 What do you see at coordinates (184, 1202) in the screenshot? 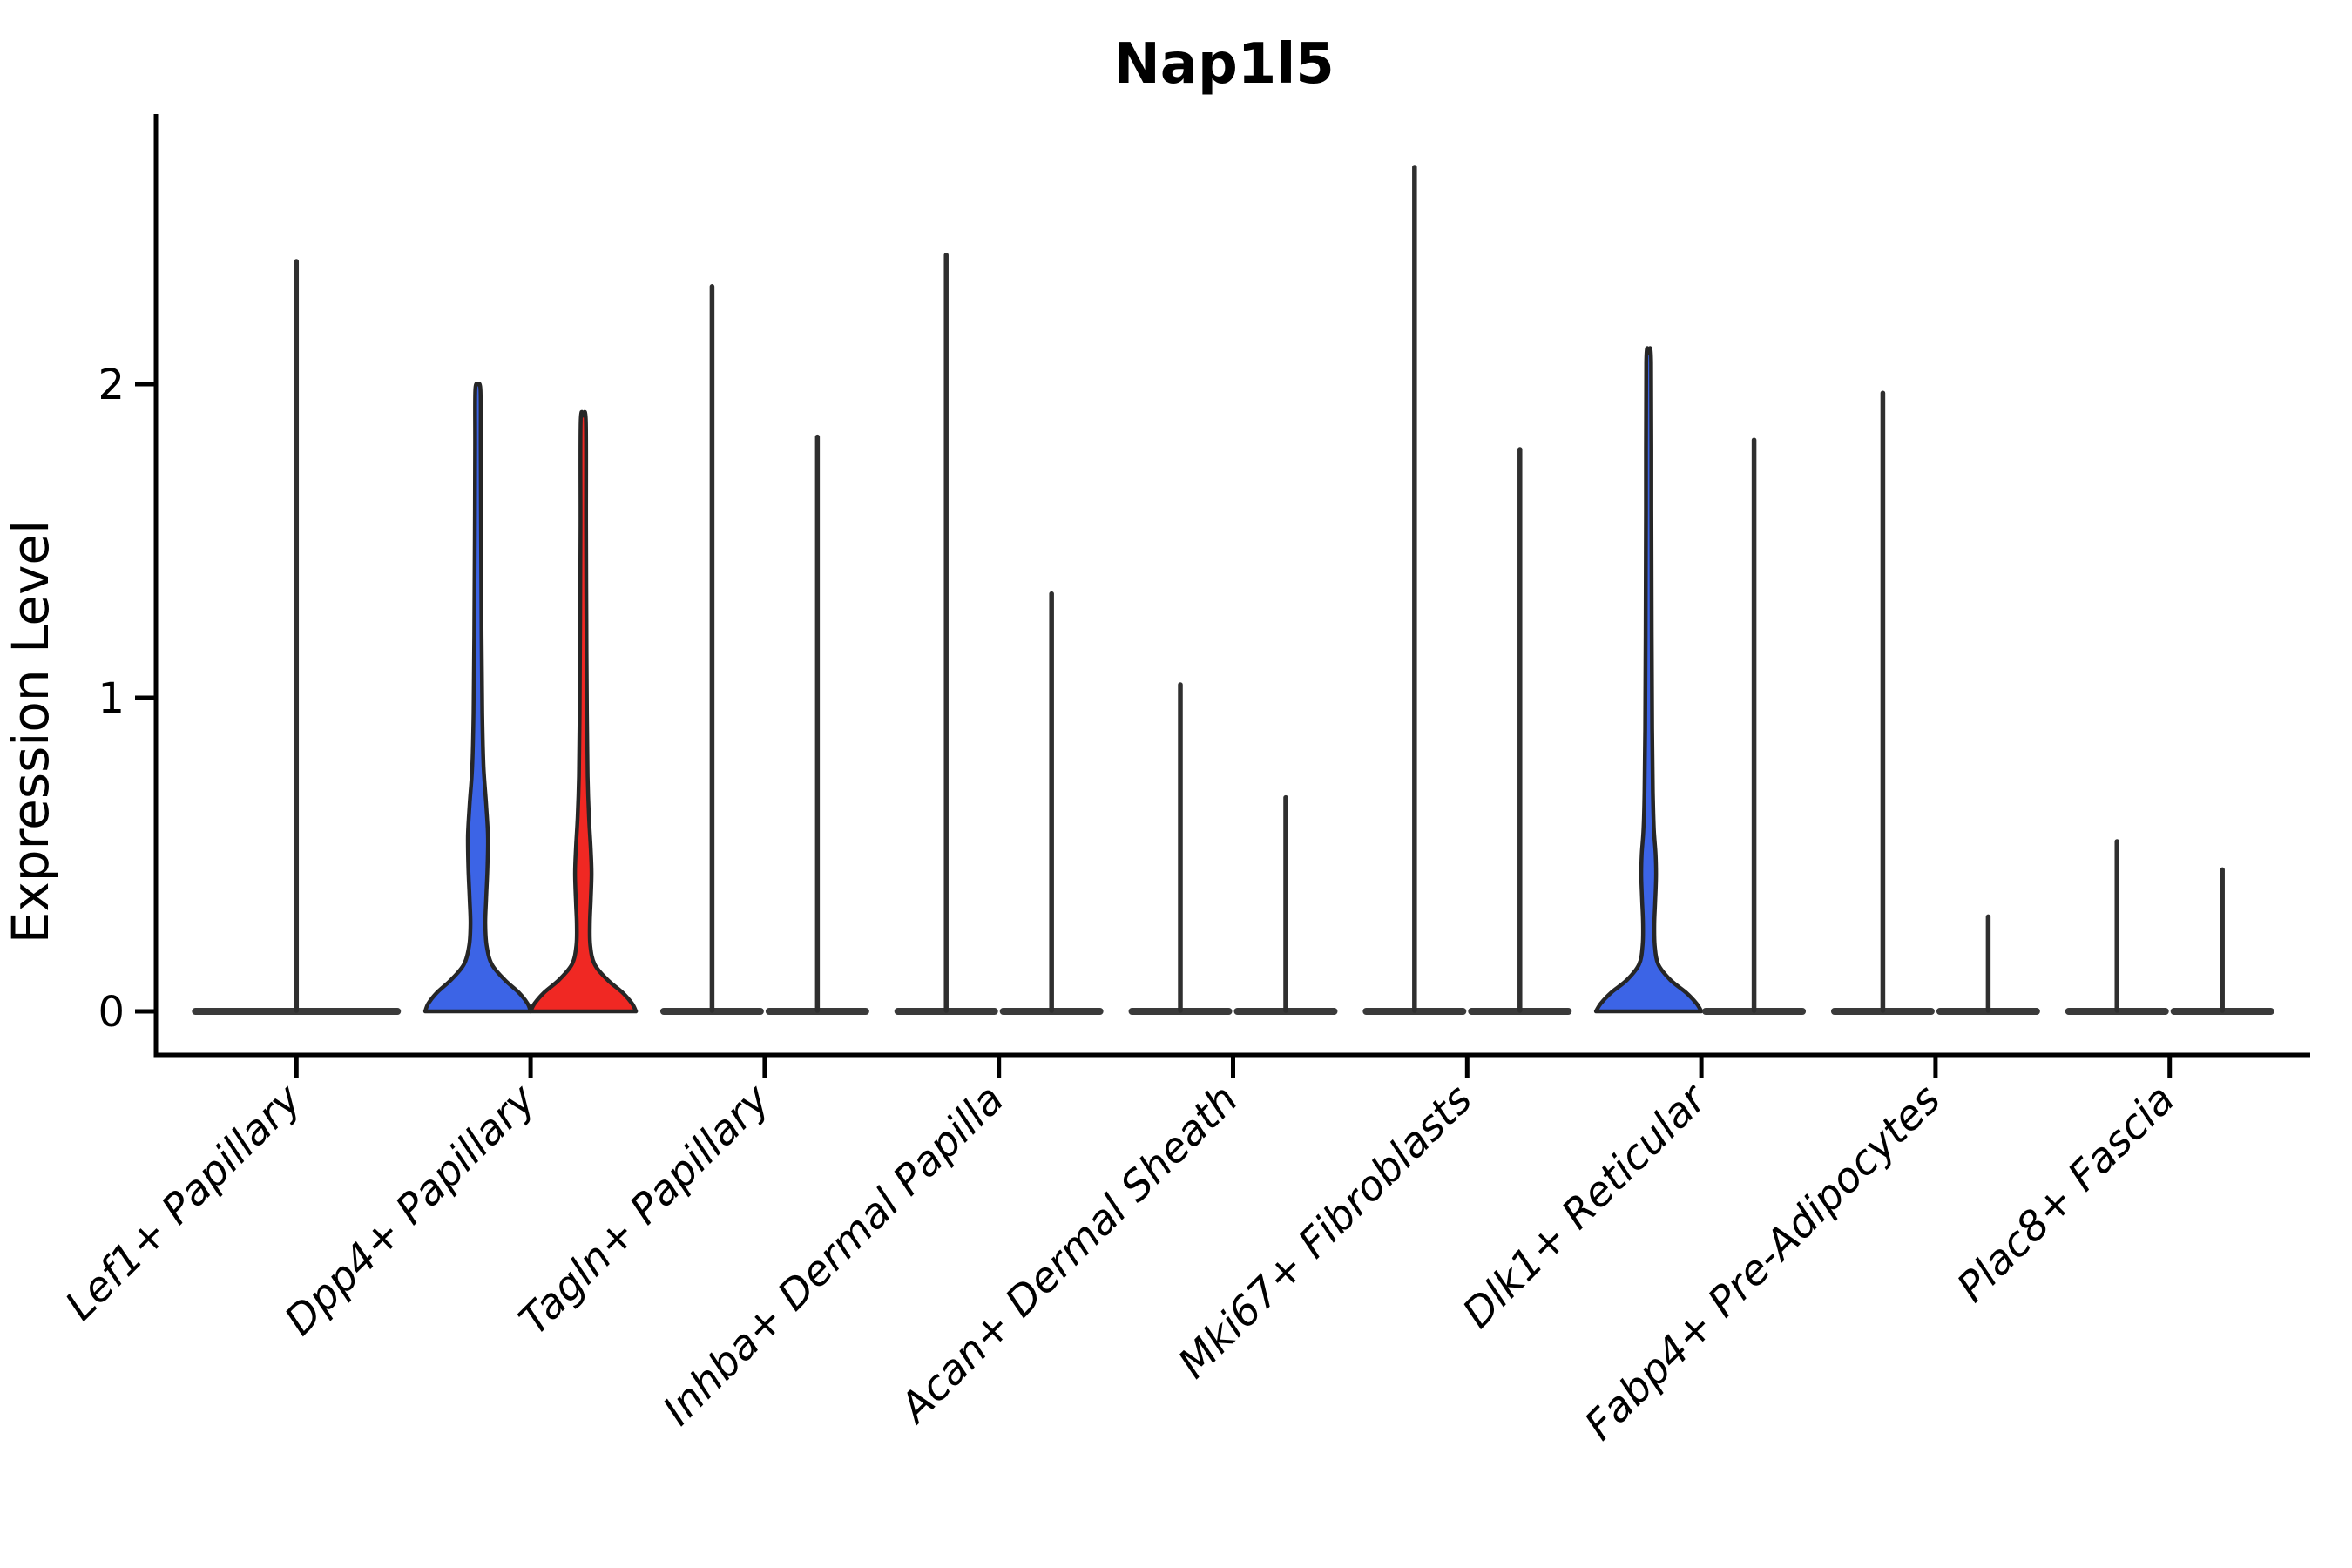
I see `x-tick-label: Lef1+ Papillary` at bounding box center [184, 1202].